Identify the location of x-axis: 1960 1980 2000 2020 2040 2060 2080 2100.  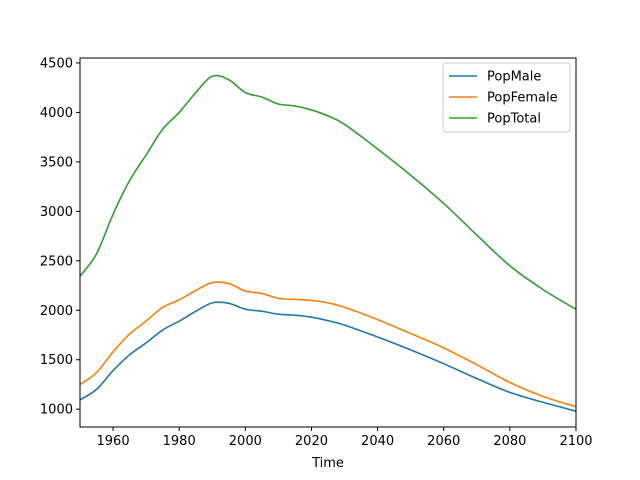
(345, 438).